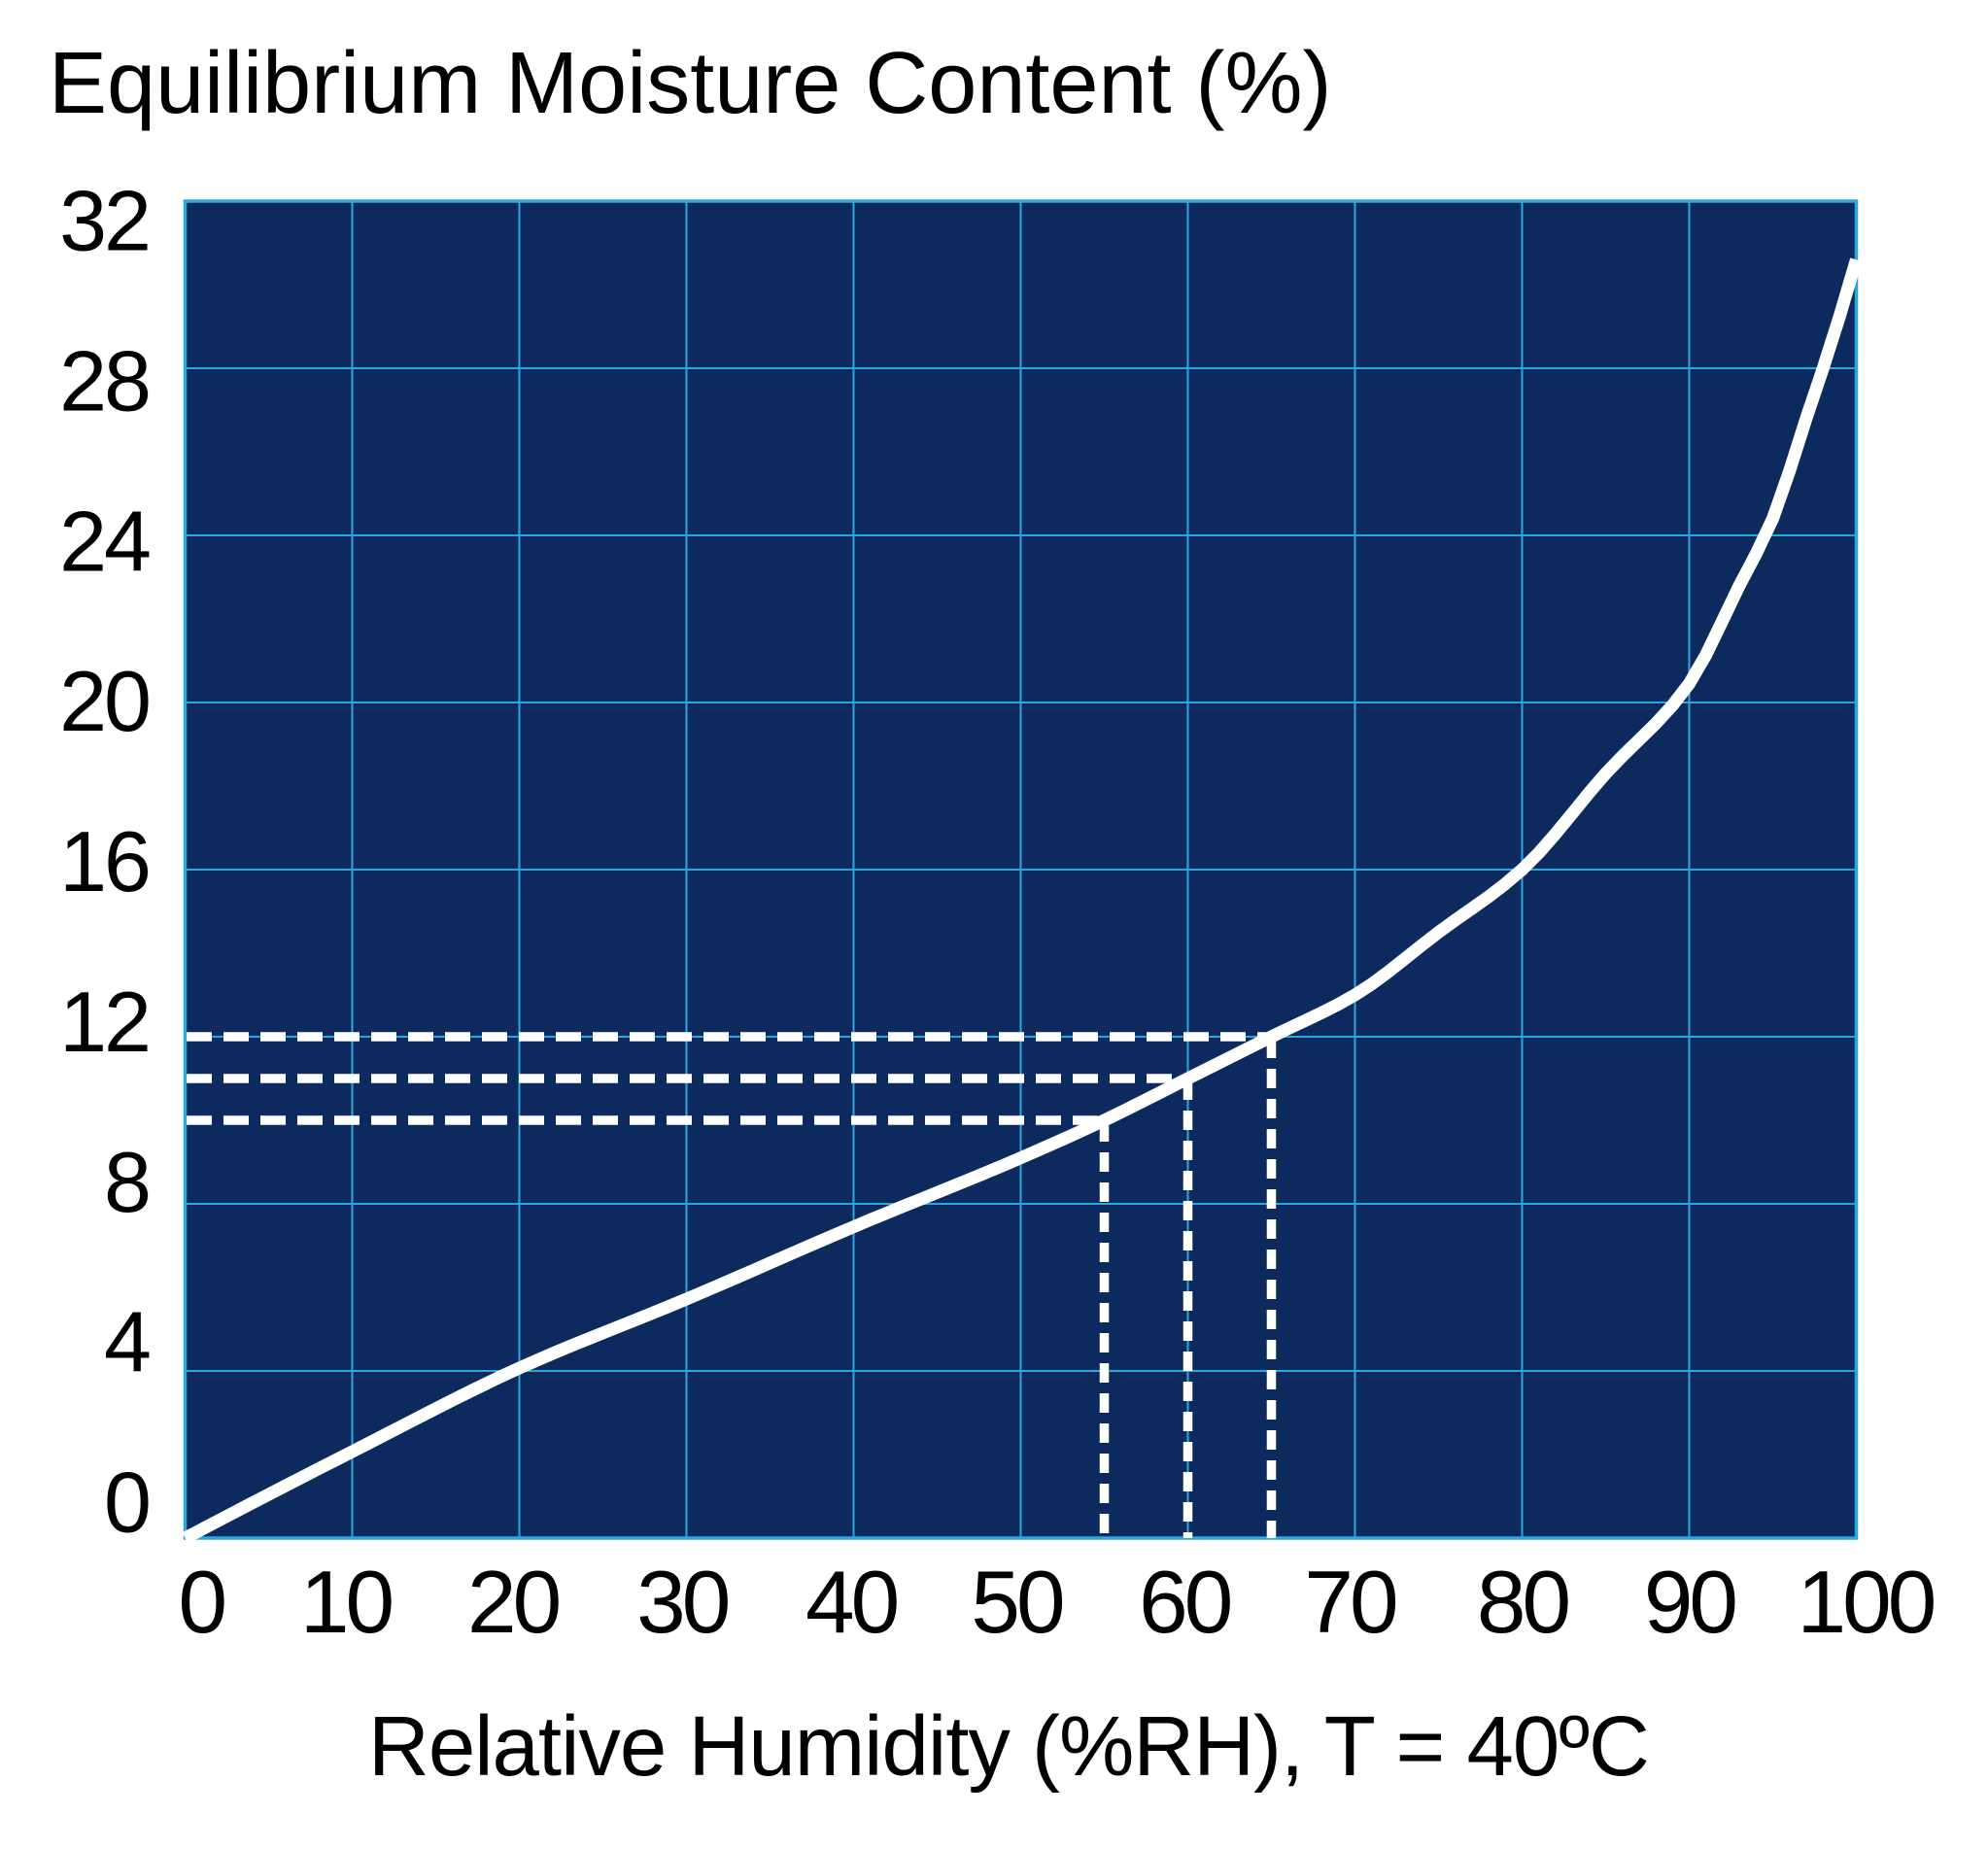  Describe the element at coordinates (1690, 1603) in the screenshot. I see `svg-text: 90` at that location.